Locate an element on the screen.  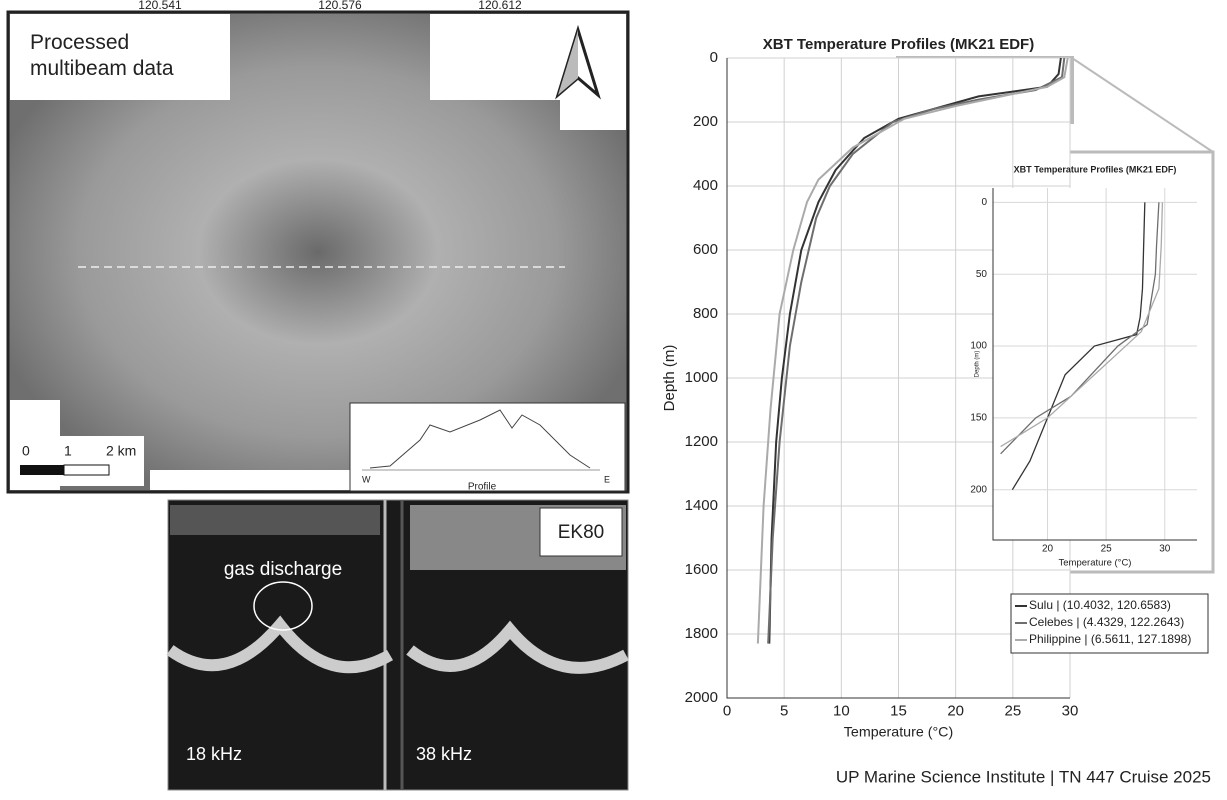
annotation: gas discharge is located at coordinates (283, 569).